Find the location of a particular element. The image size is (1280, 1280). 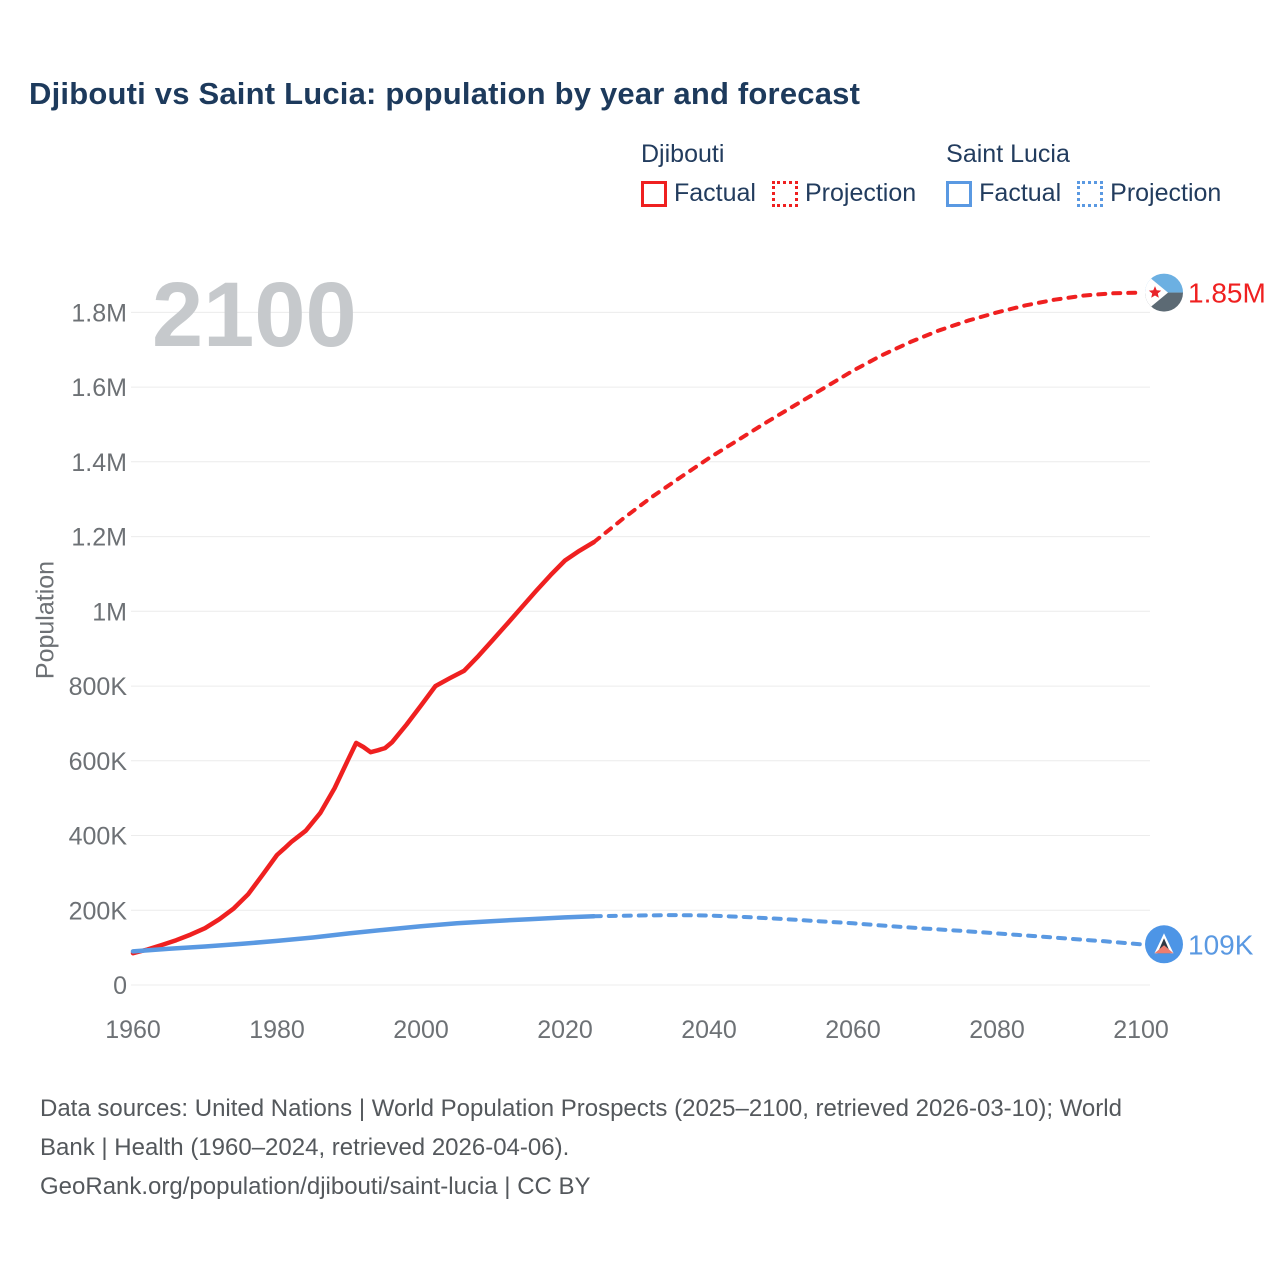

watermark-year: 2100 is located at coordinates (254, 315).